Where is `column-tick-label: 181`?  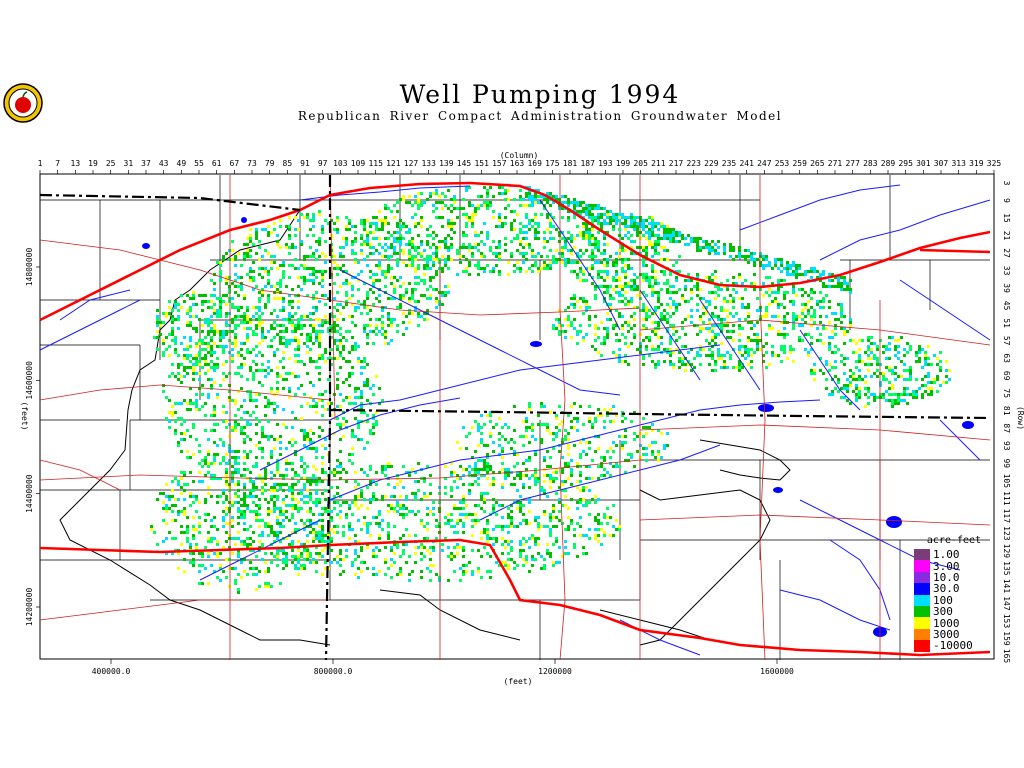 column-tick-label: 181 is located at coordinates (570, 163).